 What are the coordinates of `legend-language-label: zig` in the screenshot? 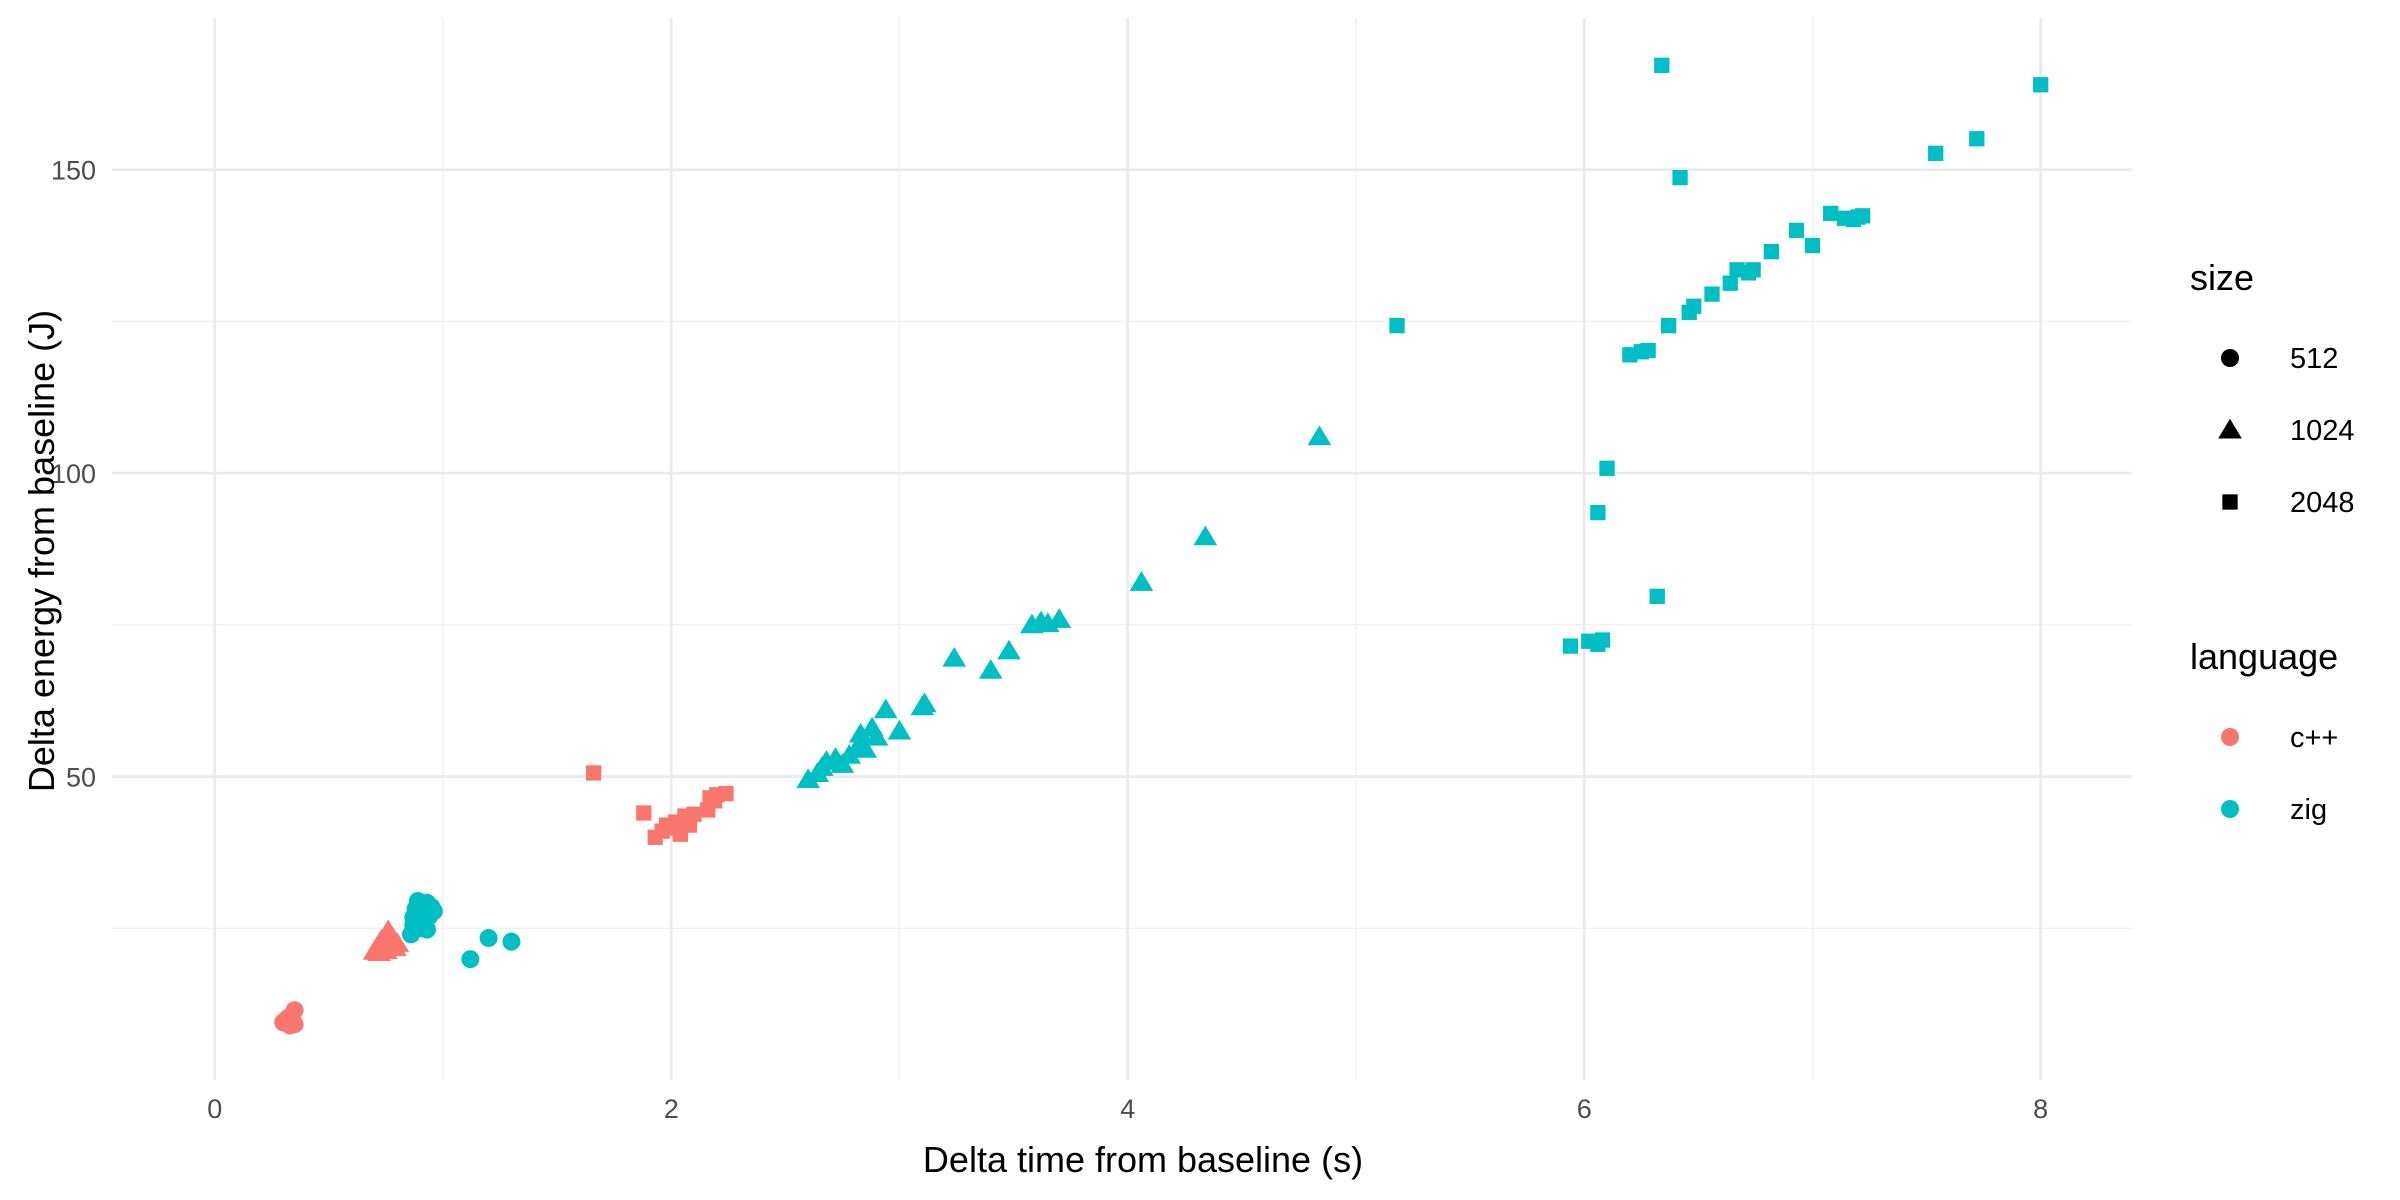 It's located at (2308, 810).